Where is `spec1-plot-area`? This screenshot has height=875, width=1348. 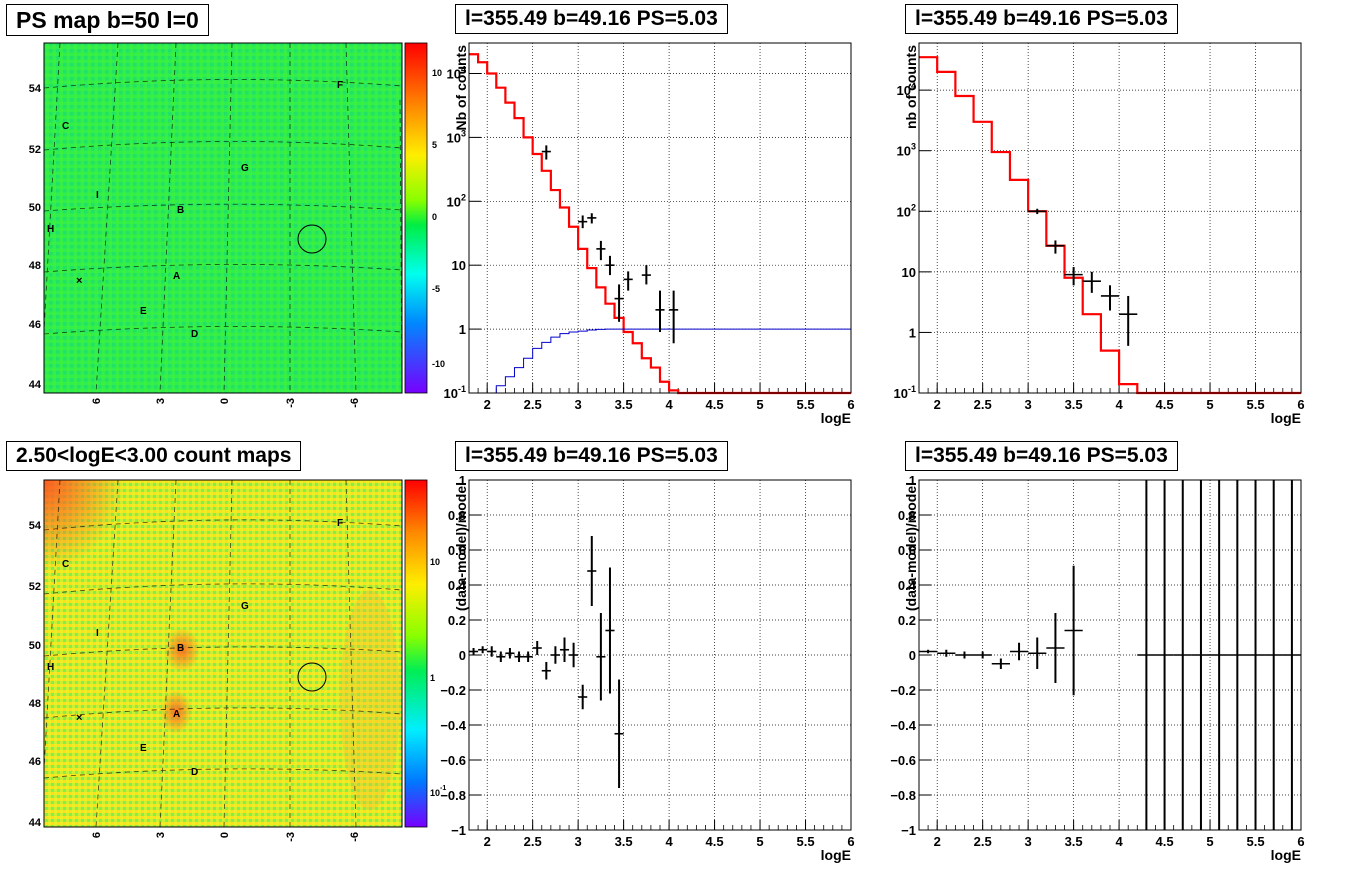 spec1-plot-area is located at coordinates (660, 218).